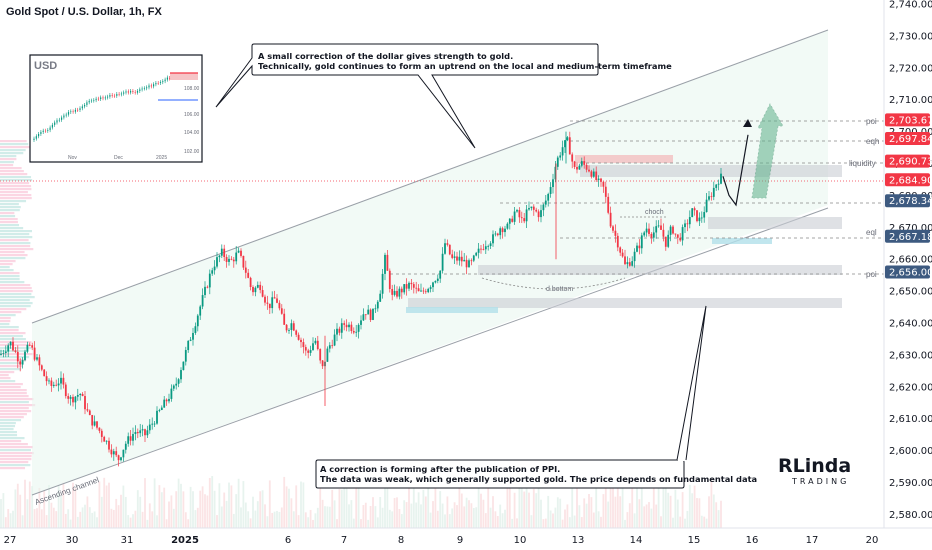  I want to click on x-tick-label: 6, so click(288, 540).